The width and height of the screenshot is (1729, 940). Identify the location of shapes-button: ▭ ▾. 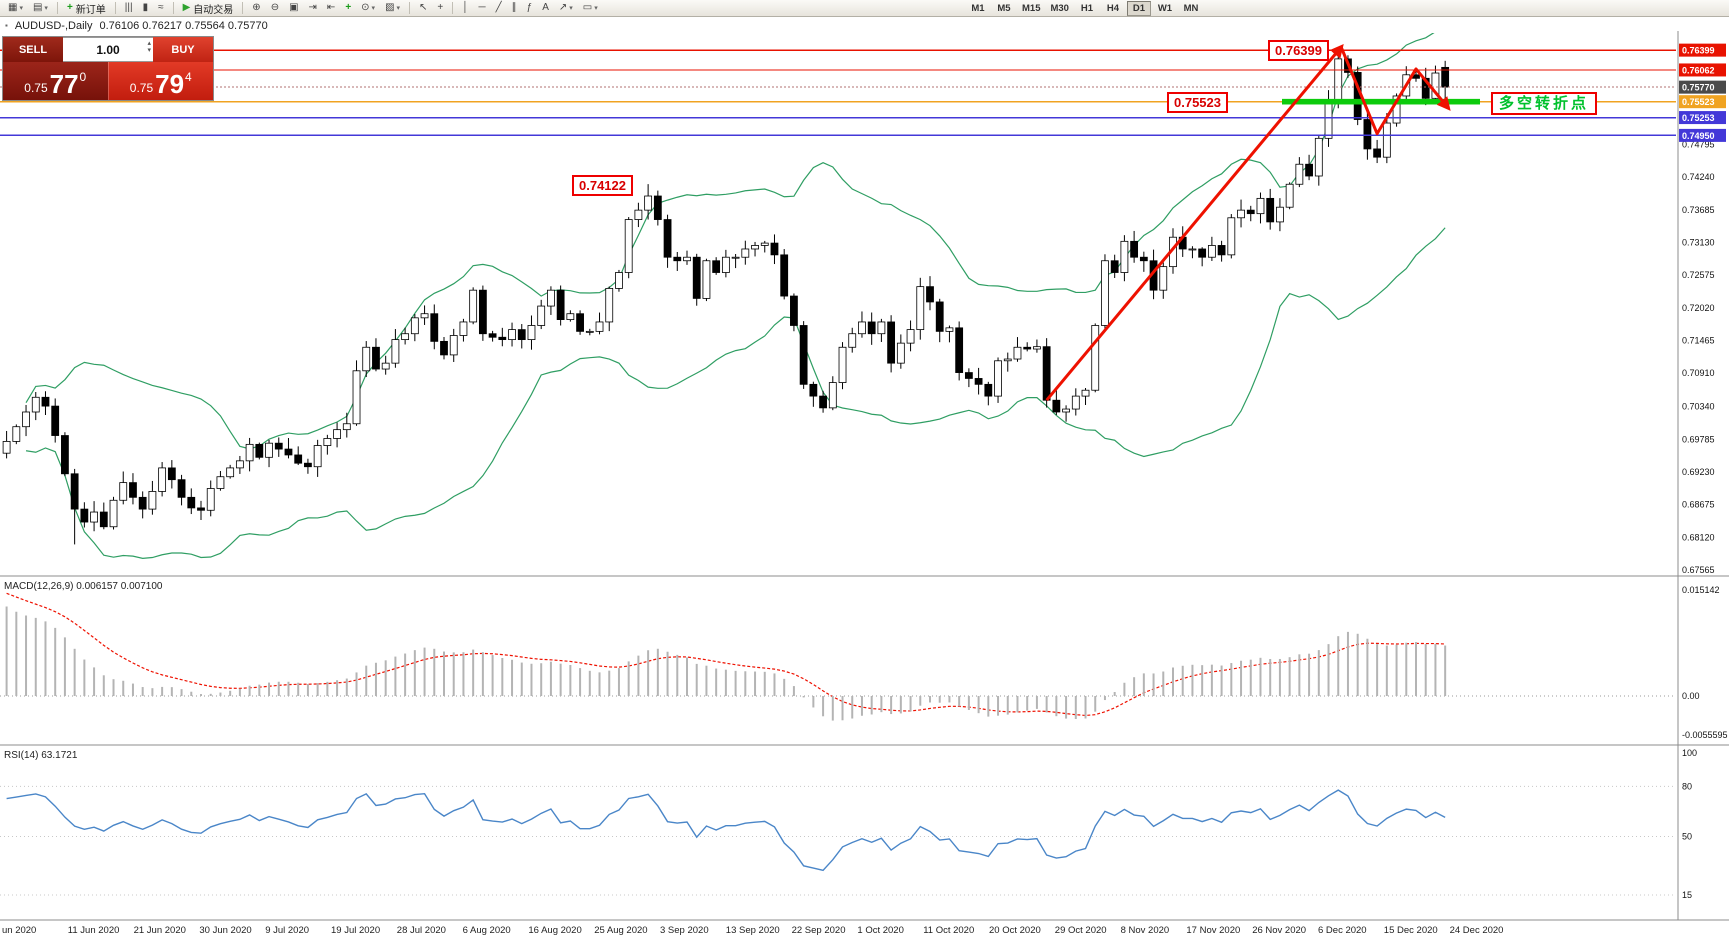
(590, 8).